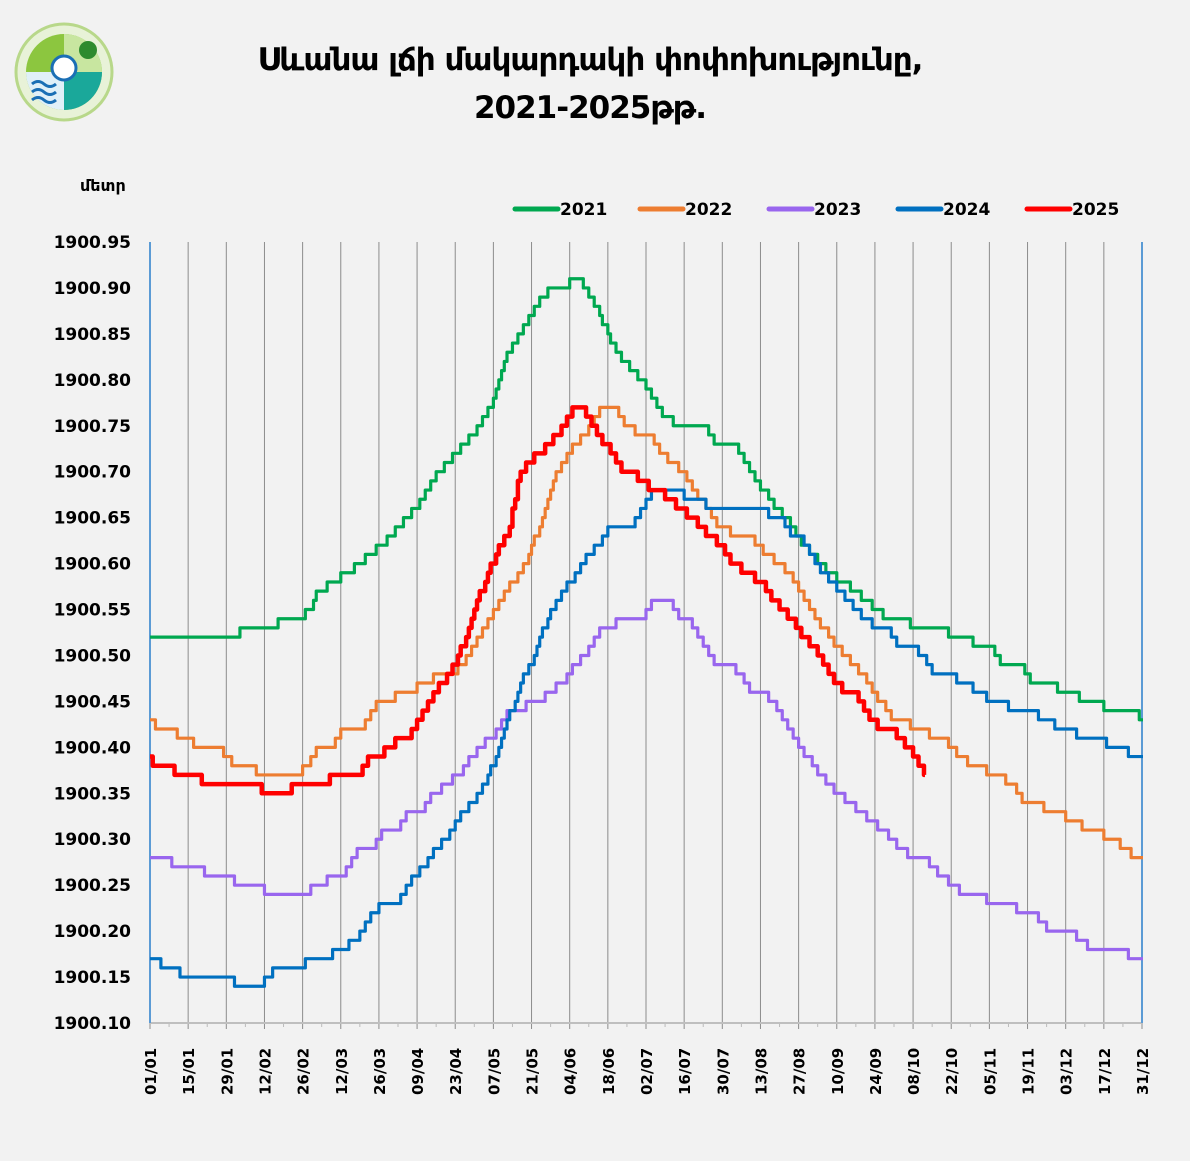 Image resolution: width=1190 pixels, height=1161 pixels. I want to click on y-tick-label: 1900.25, so click(92, 886).